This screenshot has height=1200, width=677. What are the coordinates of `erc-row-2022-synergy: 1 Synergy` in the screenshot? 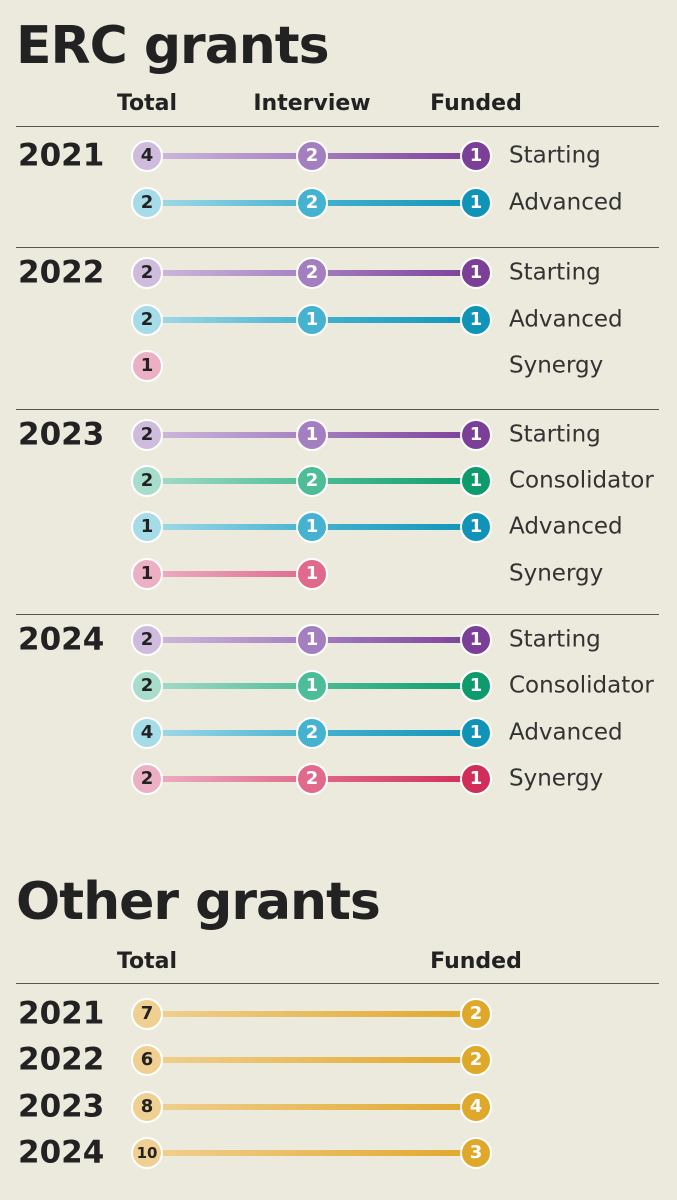 It's located at (338, 366).